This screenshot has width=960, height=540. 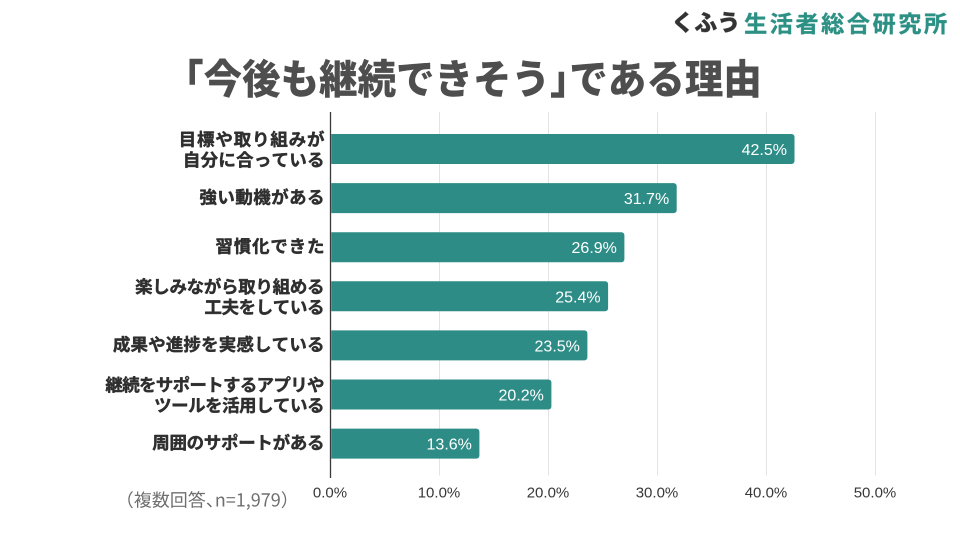 I want to click on svg-text: 13.6%, so click(x=449, y=445).